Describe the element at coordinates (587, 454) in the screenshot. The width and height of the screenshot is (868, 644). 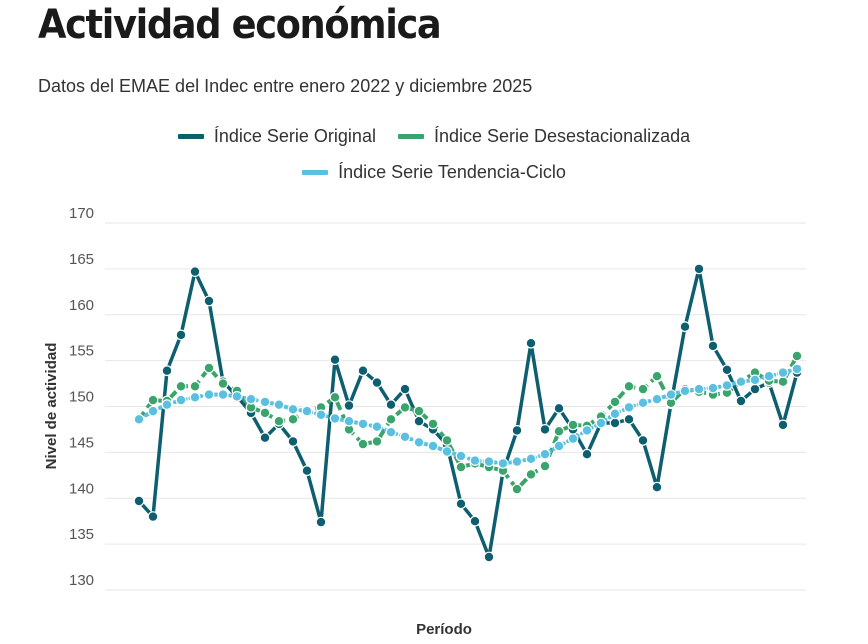
I see `data-point-original: 2024-09: 144.8` at that location.